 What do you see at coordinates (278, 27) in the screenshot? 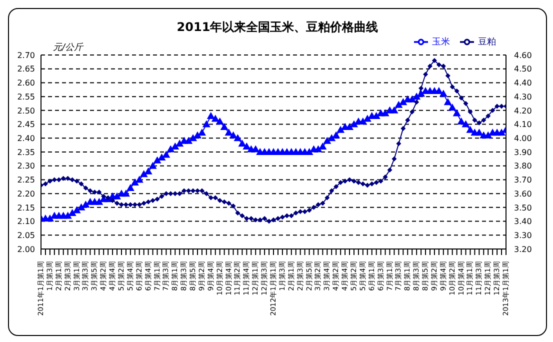
I see `chart-title: 2011年以来全国玉米、豆粕价格曲线` at bounding box center [278, 27].